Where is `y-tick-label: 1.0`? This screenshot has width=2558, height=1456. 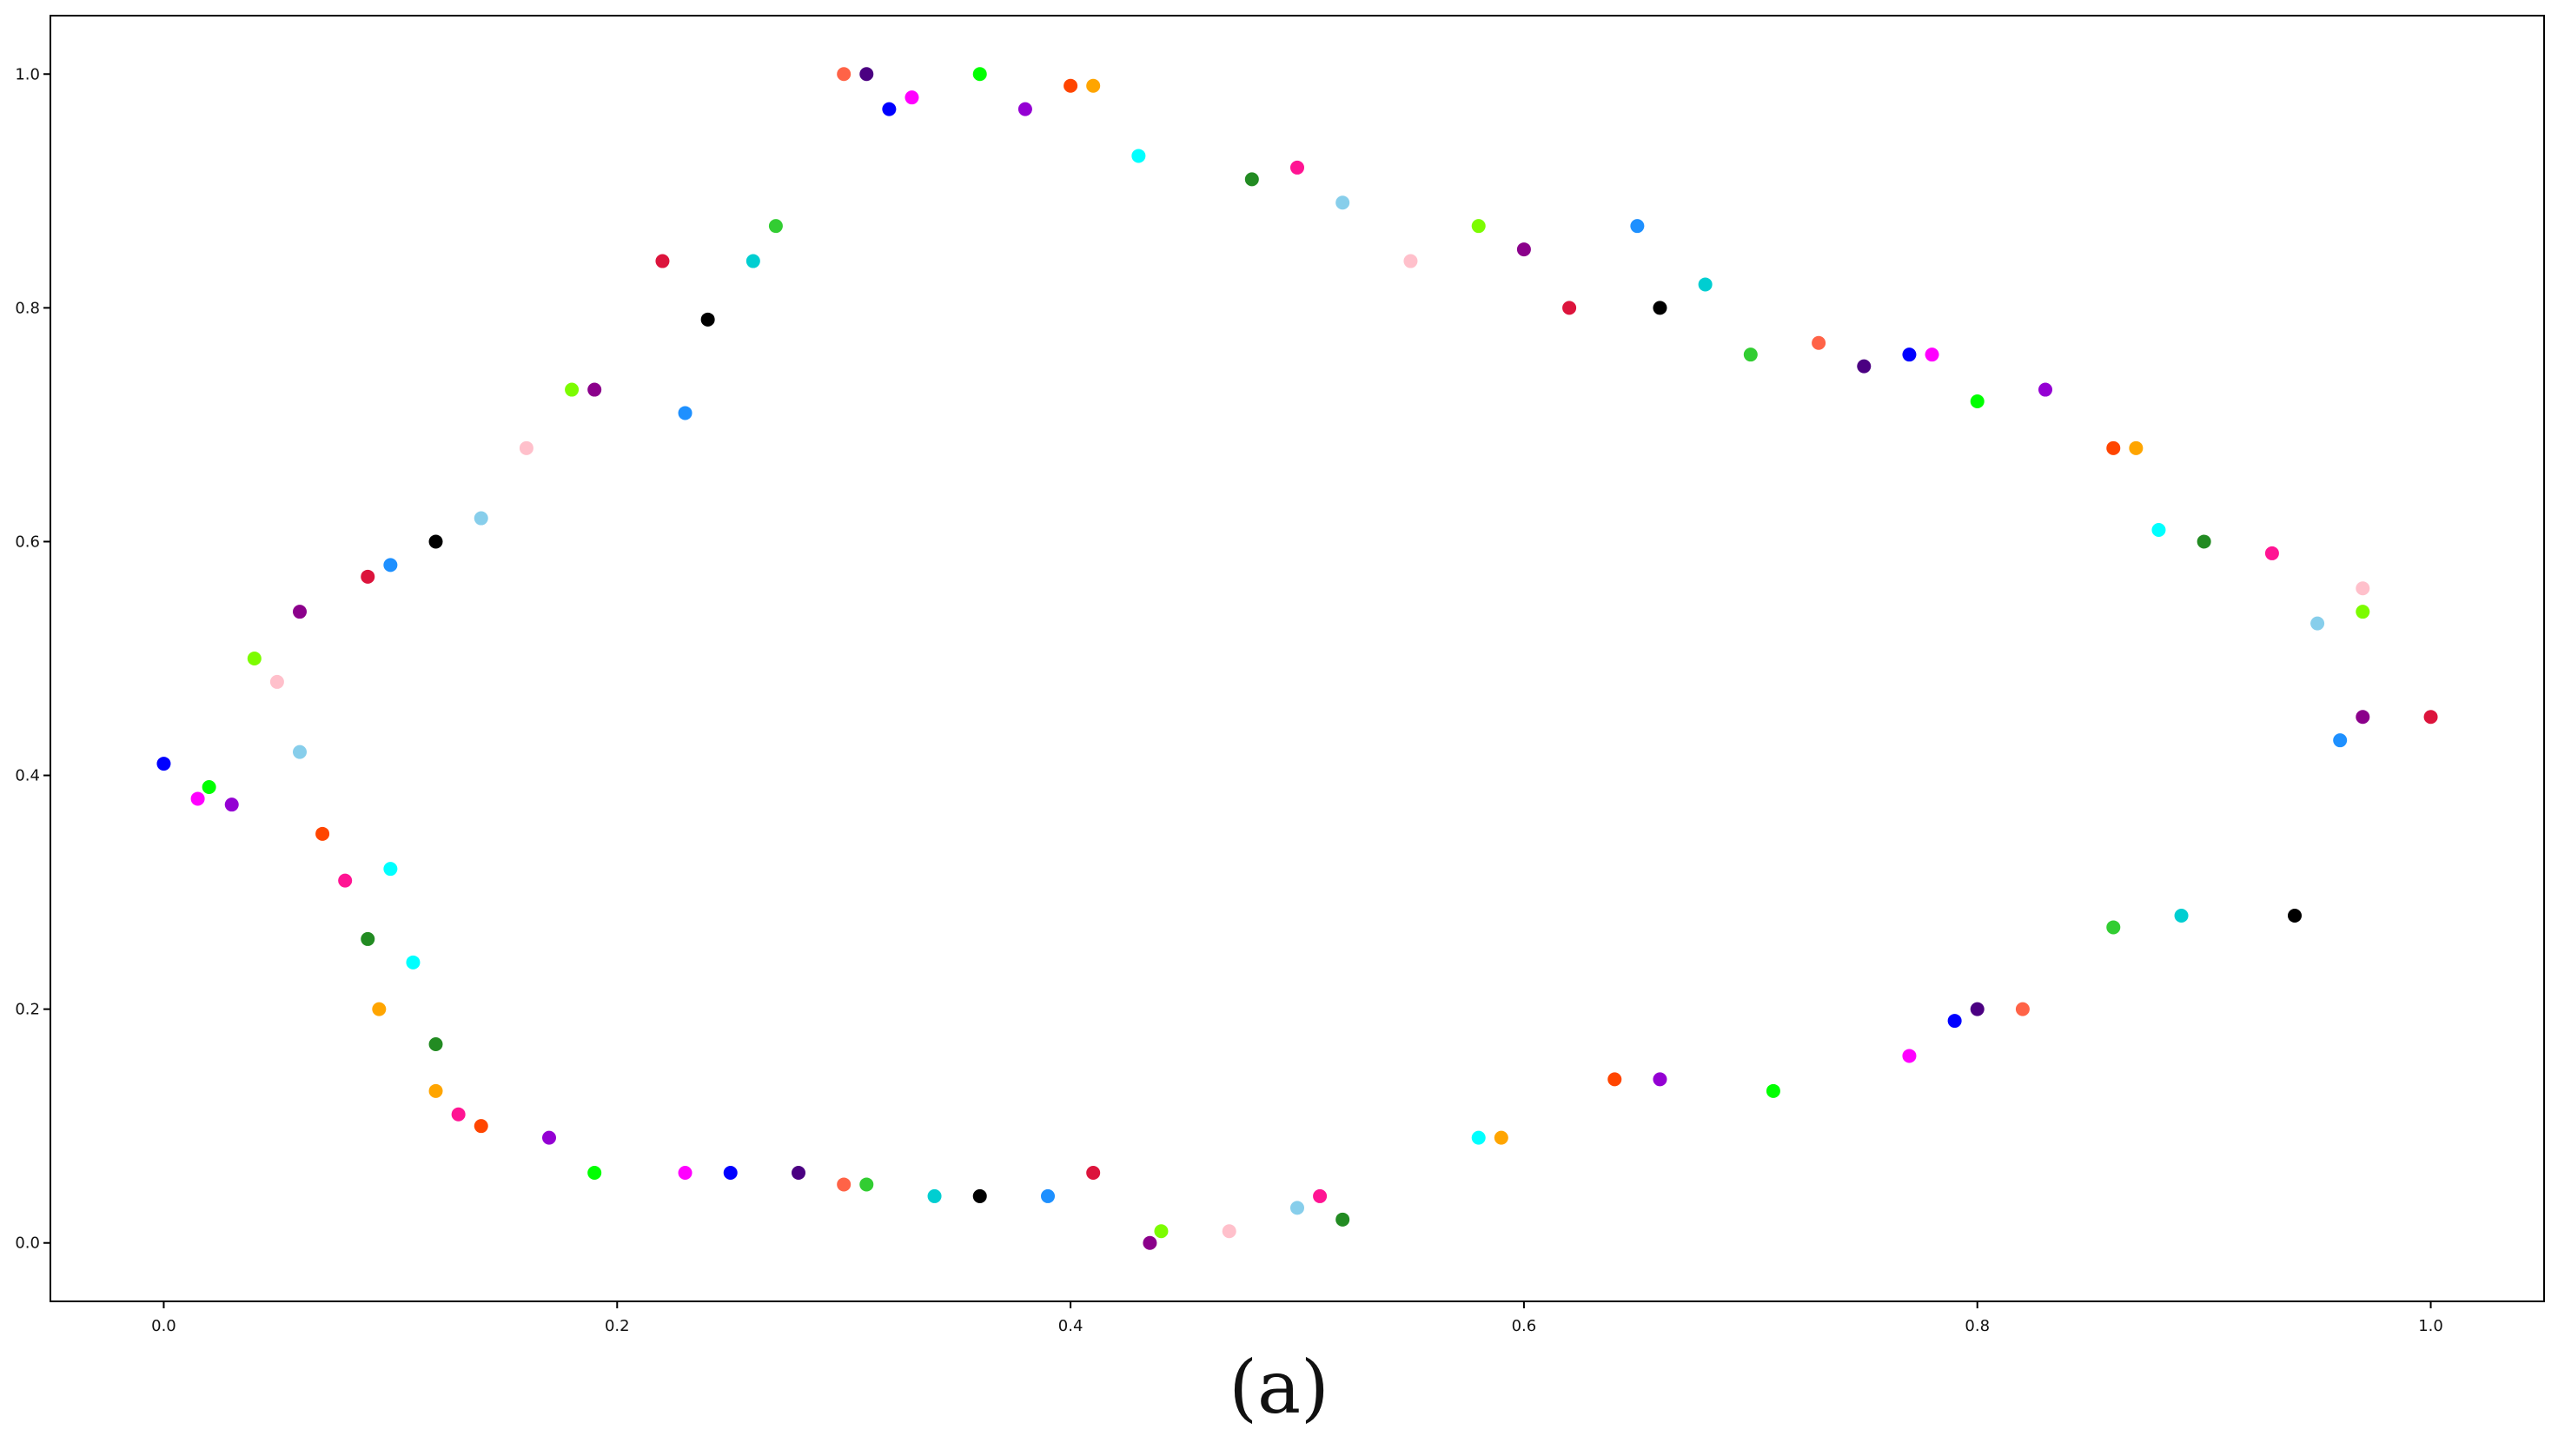 y-tick-label: 1.0 is located at coordinates (27, 74).